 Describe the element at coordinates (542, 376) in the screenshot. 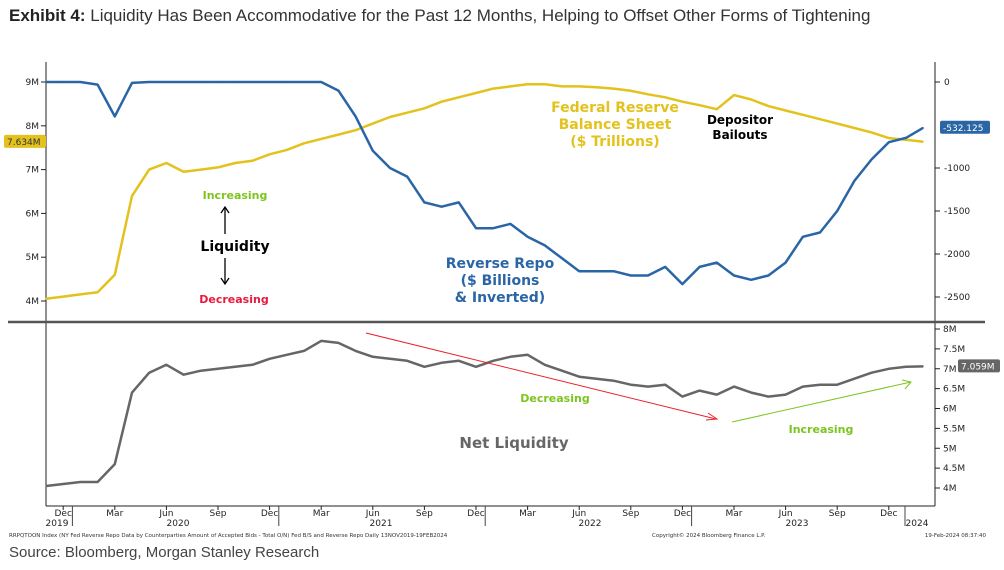

I see `red-trend-arrow` at that location.